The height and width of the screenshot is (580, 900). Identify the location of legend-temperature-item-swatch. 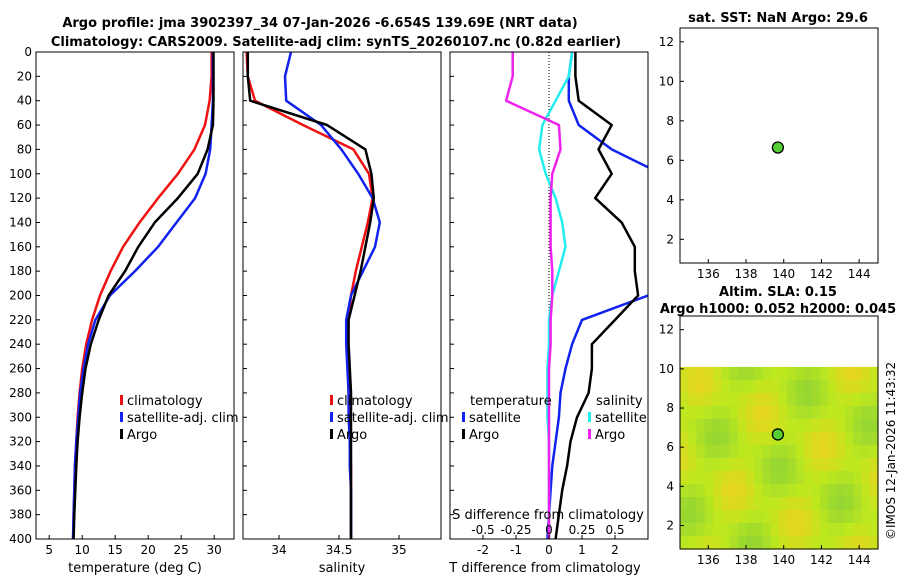
(463, 417).